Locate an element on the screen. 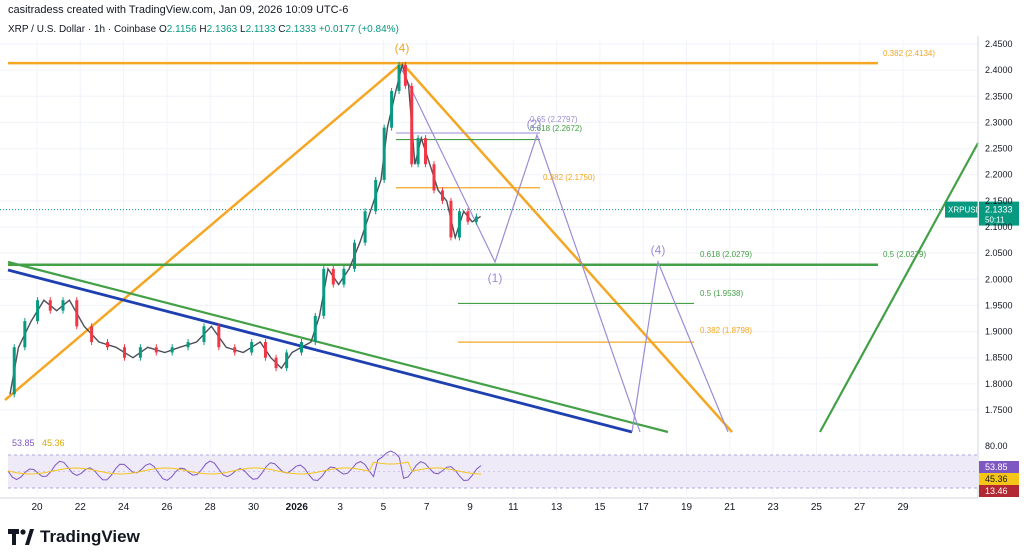 This screenshot has height=558, width=1024. fib-label: 0.382 (1.8798) is located at coordinates (726, 330).